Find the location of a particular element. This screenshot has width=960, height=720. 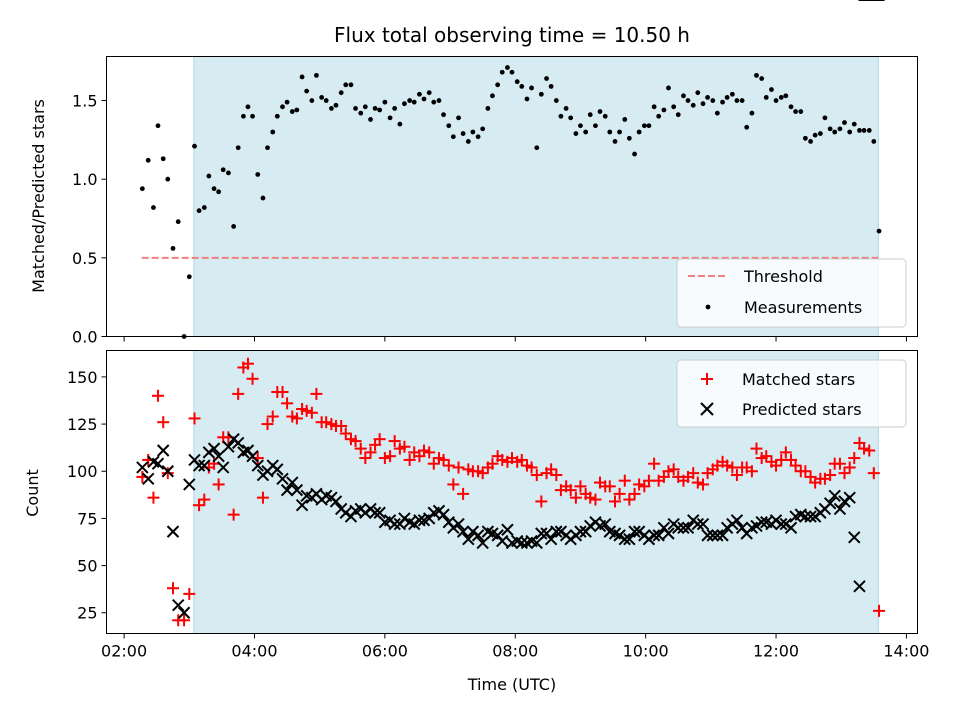

x-tick-label: 02:00 is located at coordinates (124, 651).